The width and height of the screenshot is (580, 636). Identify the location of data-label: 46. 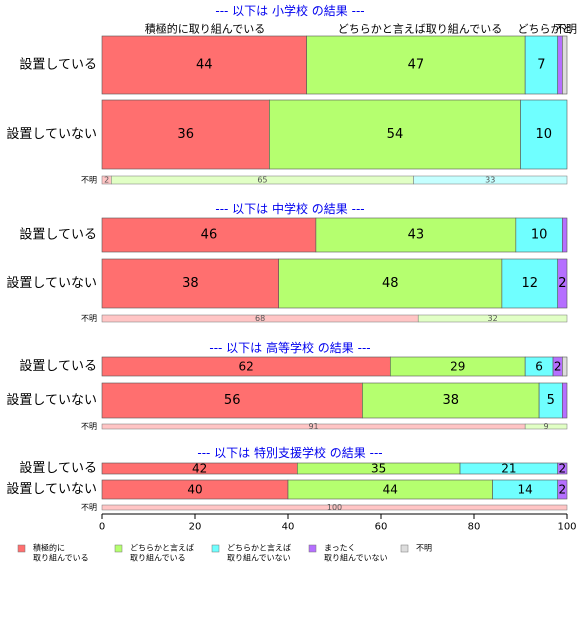
(209, 235).